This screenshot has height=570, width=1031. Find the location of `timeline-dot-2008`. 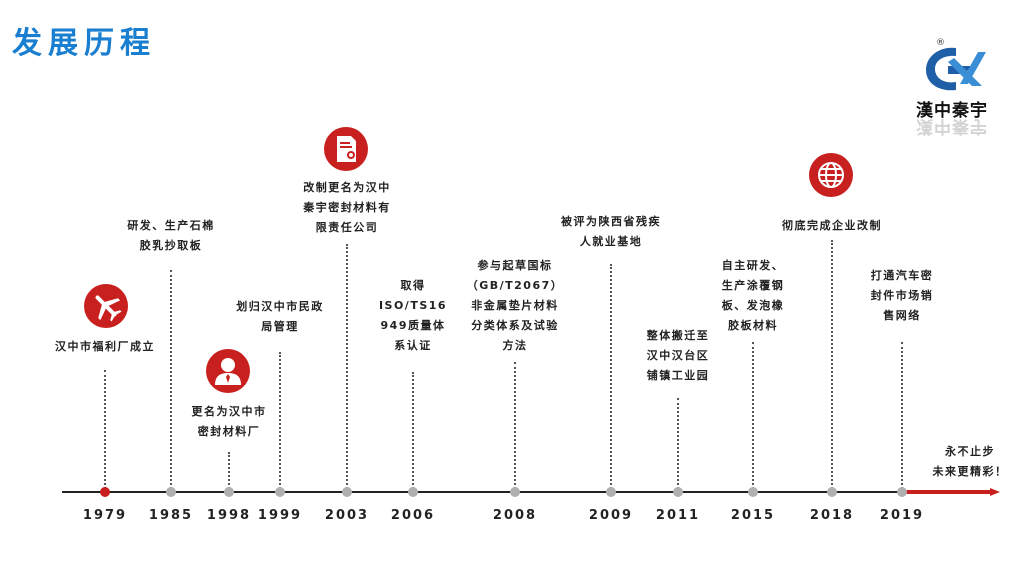

timeline-dot-2008 is located at coordinates (515, 492).